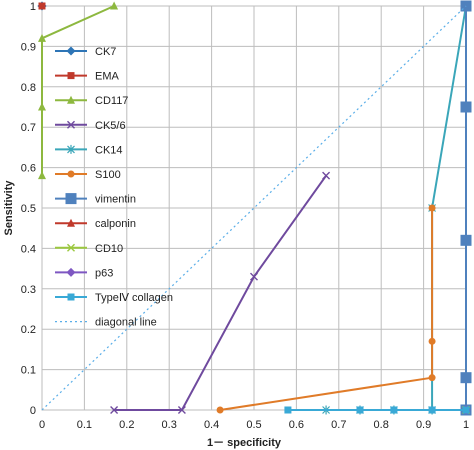 The image size is (474, 450). I want to click on x-tick-label: 1, so click(466, 425).